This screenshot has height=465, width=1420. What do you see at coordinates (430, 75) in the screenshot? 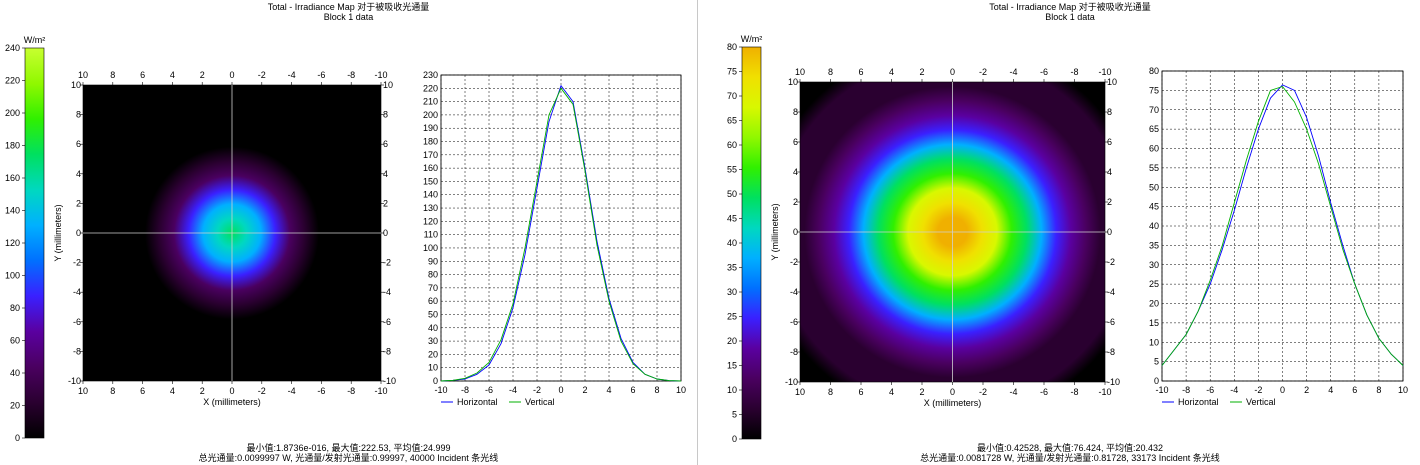
I see `chart-y-tick-label: 230` at bounding box center [430, 75].